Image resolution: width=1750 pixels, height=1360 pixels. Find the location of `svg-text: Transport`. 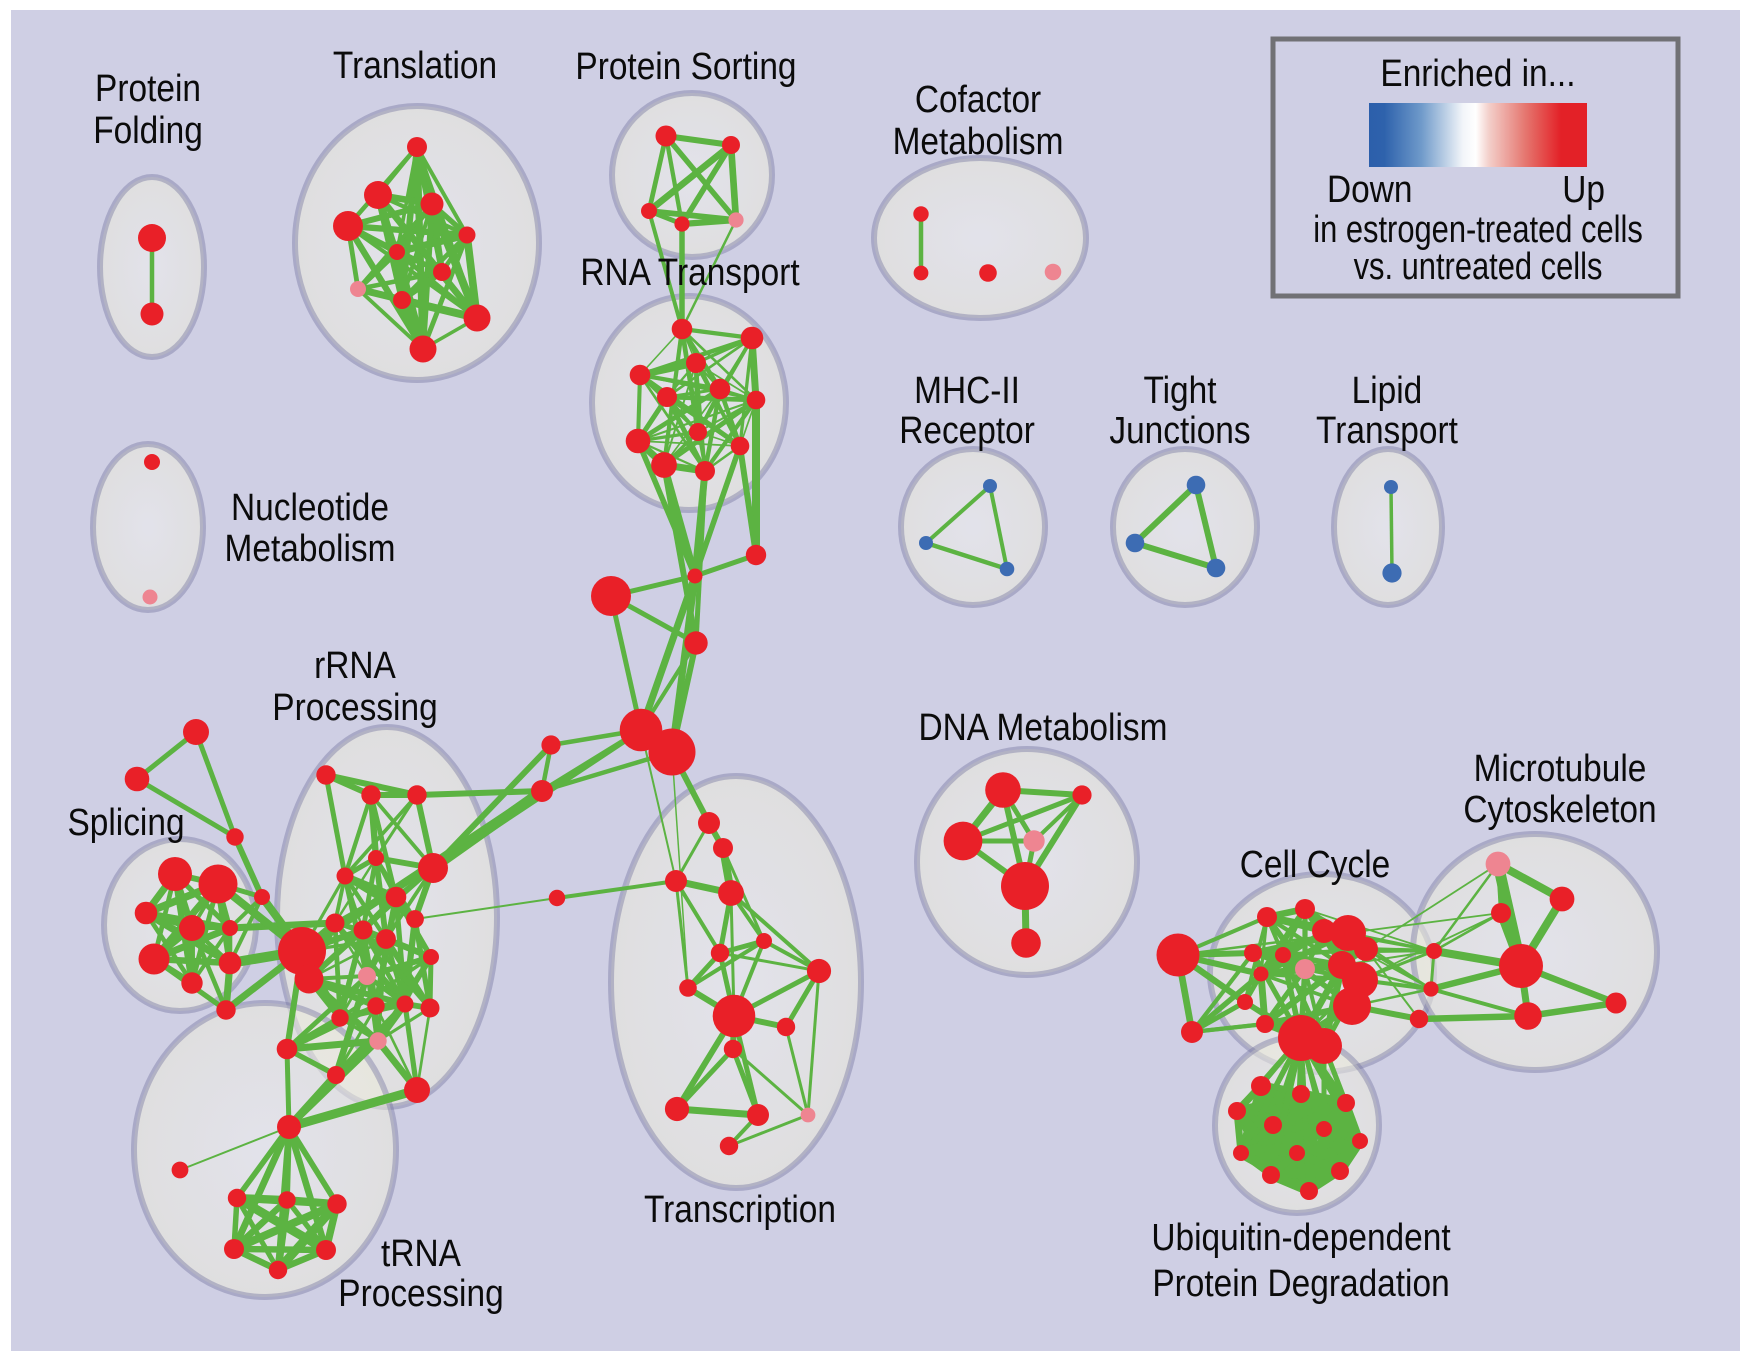

svg-text: Transport is located at coordinates (1387, 430).